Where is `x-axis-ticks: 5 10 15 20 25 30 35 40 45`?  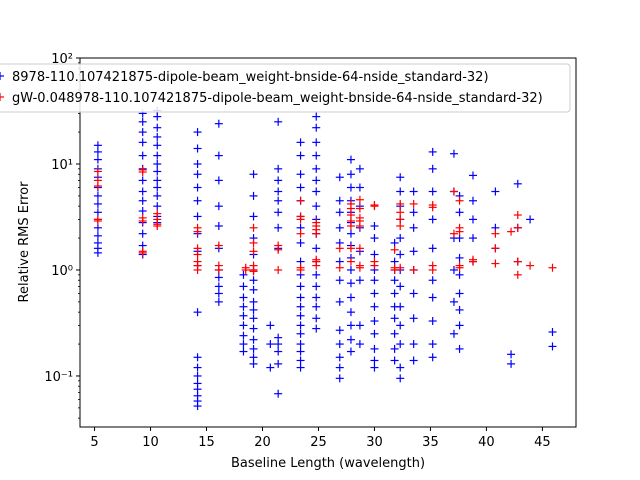
x-axis-ticks: 5 10 15 20 25 30 35 40 45 is located at coordinates (320, 438).